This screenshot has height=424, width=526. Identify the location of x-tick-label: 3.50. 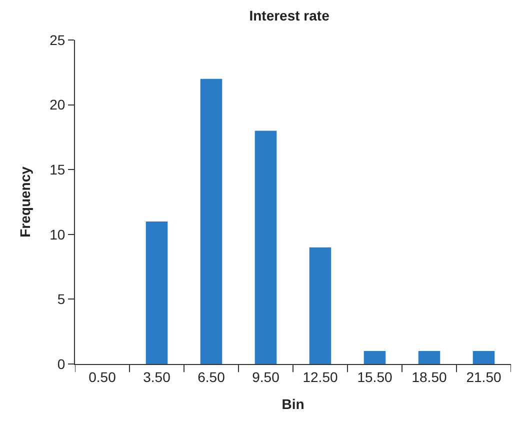
(157, 376).